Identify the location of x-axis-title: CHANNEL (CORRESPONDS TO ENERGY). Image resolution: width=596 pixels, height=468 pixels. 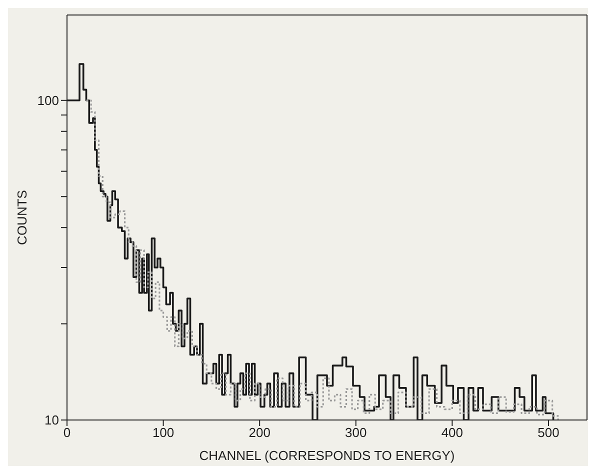
(327, 455).